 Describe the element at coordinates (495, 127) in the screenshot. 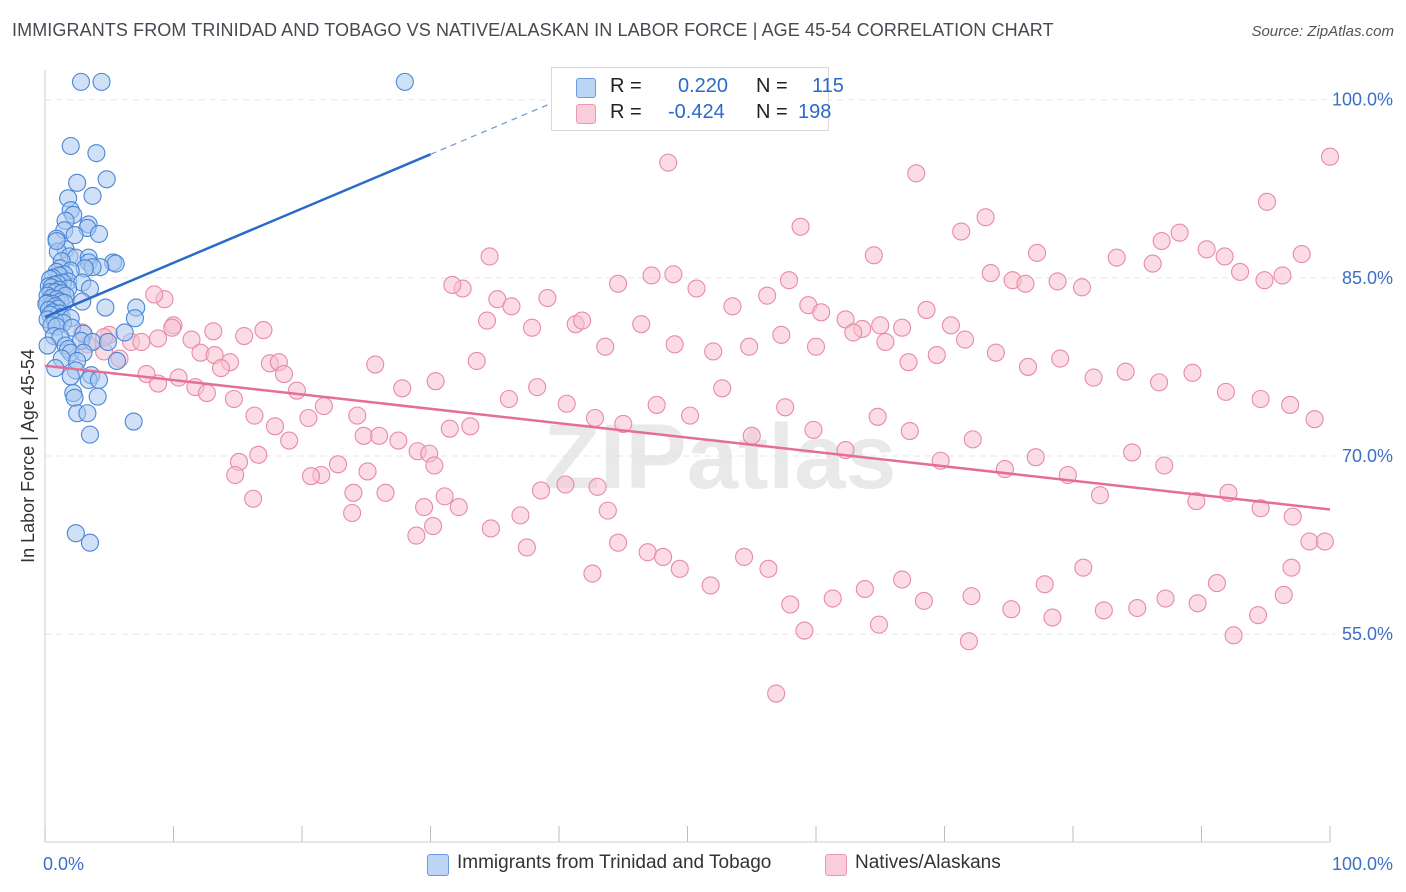

I see `trend-line-immigrants-extension` at that location.